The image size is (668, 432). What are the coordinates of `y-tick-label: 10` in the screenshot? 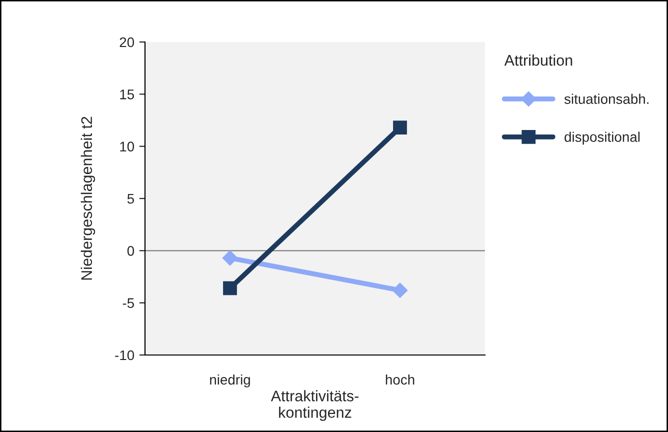 It's located at (127, 147).